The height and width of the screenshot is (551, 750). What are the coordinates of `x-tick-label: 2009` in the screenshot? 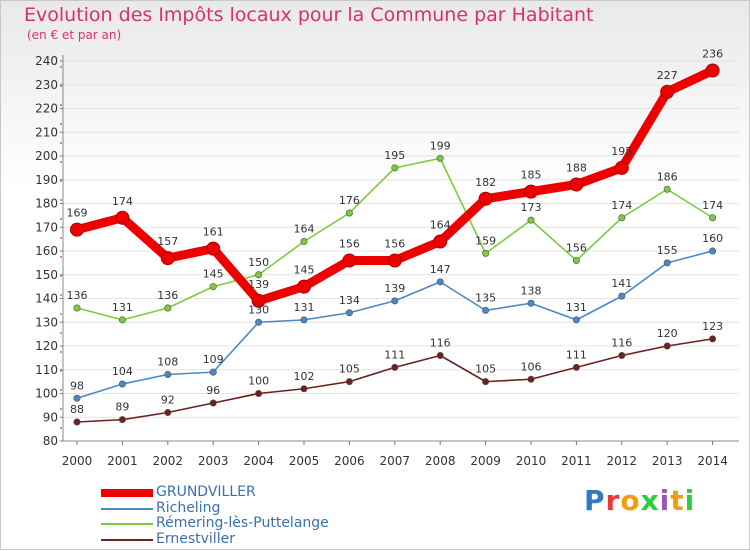 It's located at (485, 461).